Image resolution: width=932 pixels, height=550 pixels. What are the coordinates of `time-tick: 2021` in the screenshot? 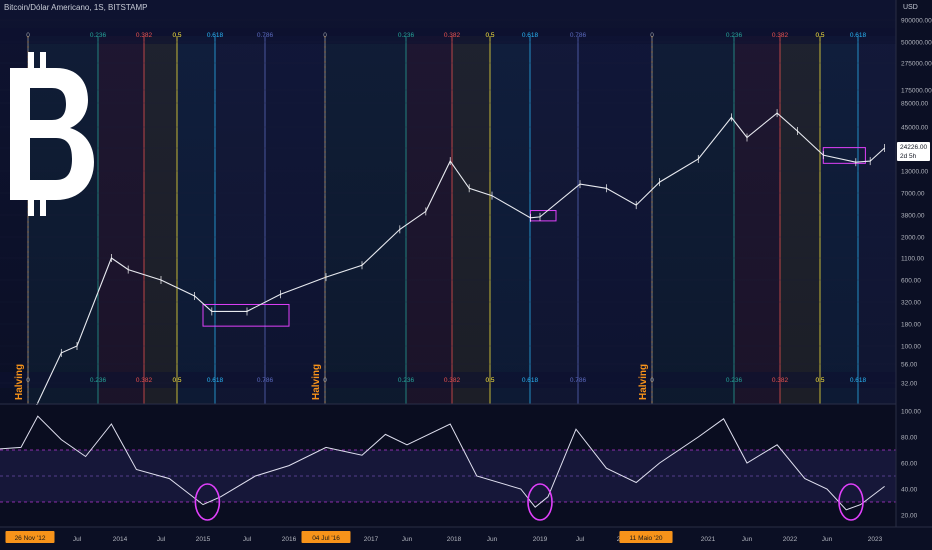 It's located at (708, 539).